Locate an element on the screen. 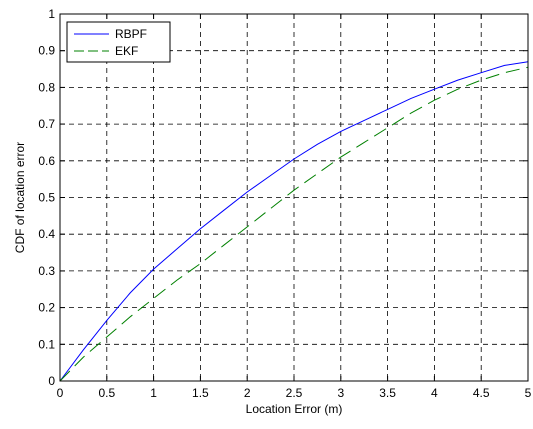 This screenshot has width=533, height=429. x-tick-label: 4 is located at coordinates (434, 393).